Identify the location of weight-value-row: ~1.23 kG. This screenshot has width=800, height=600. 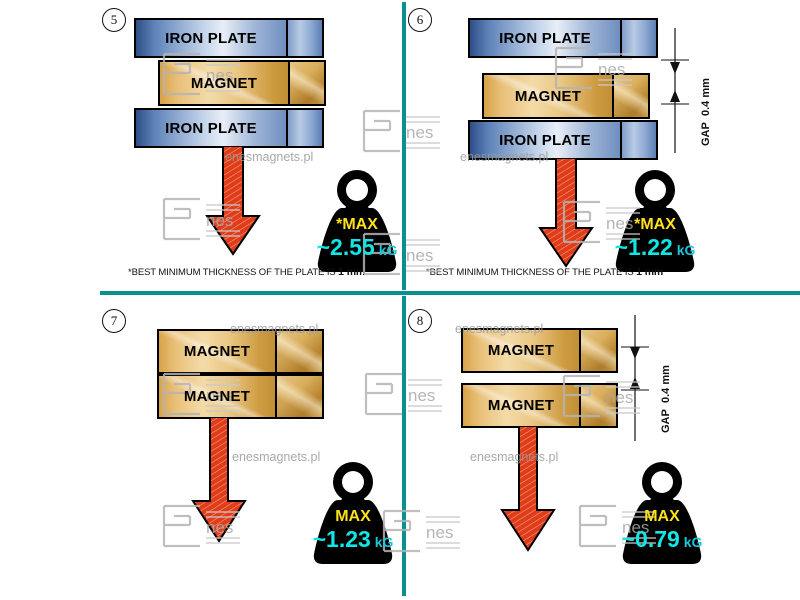
(353, 539).